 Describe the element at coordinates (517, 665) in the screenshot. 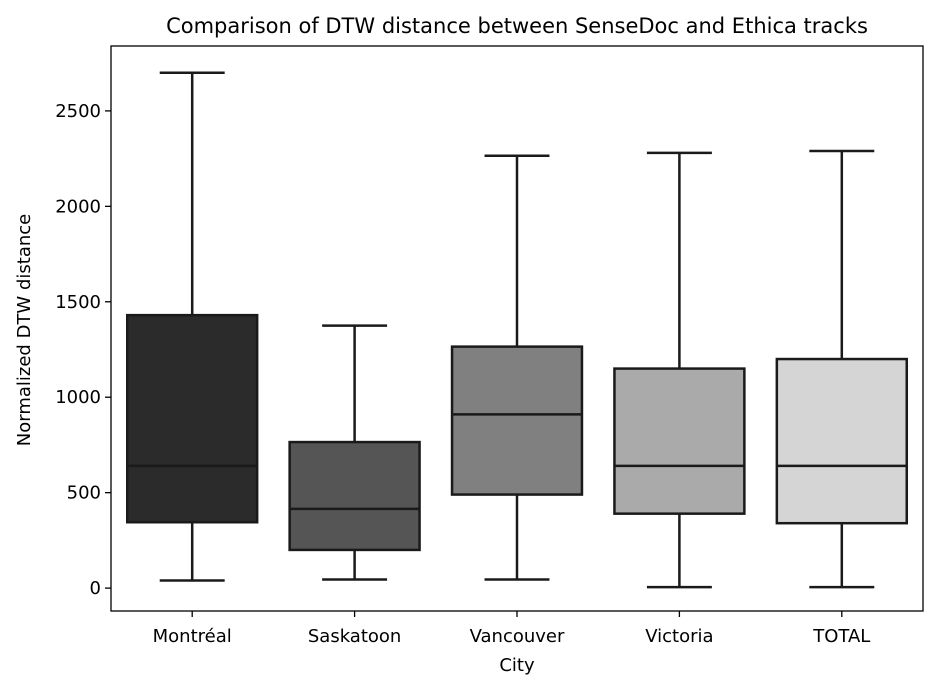

I see `x-axis-label: City` at that location.